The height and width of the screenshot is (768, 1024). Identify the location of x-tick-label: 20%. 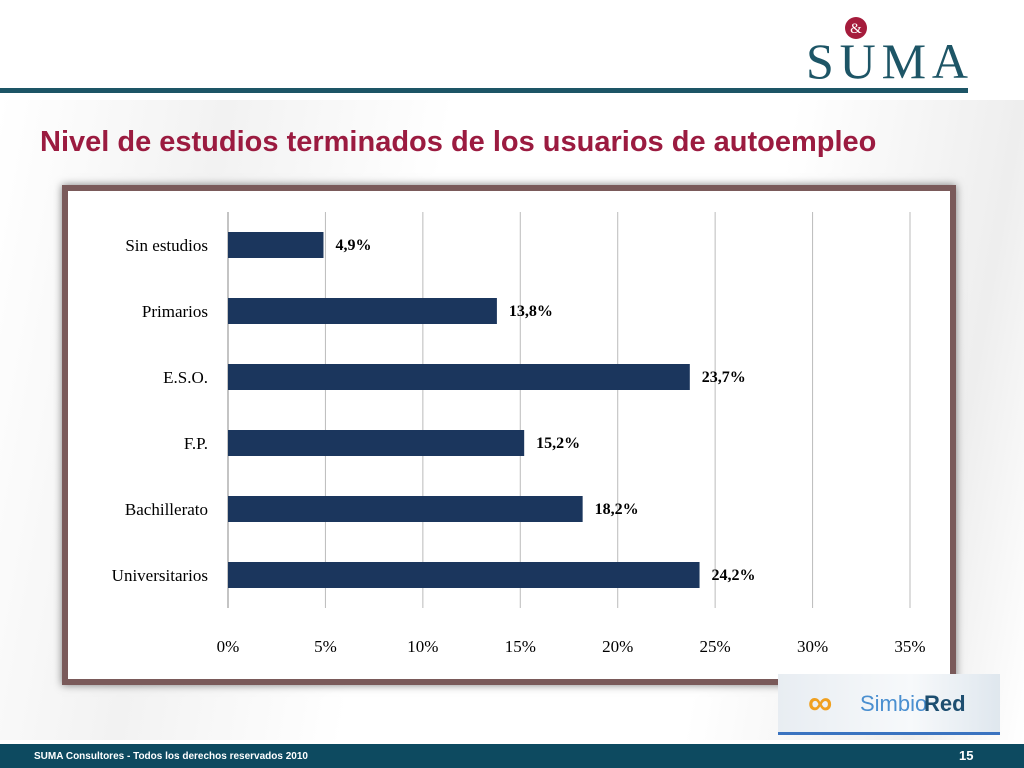
(617, 646).